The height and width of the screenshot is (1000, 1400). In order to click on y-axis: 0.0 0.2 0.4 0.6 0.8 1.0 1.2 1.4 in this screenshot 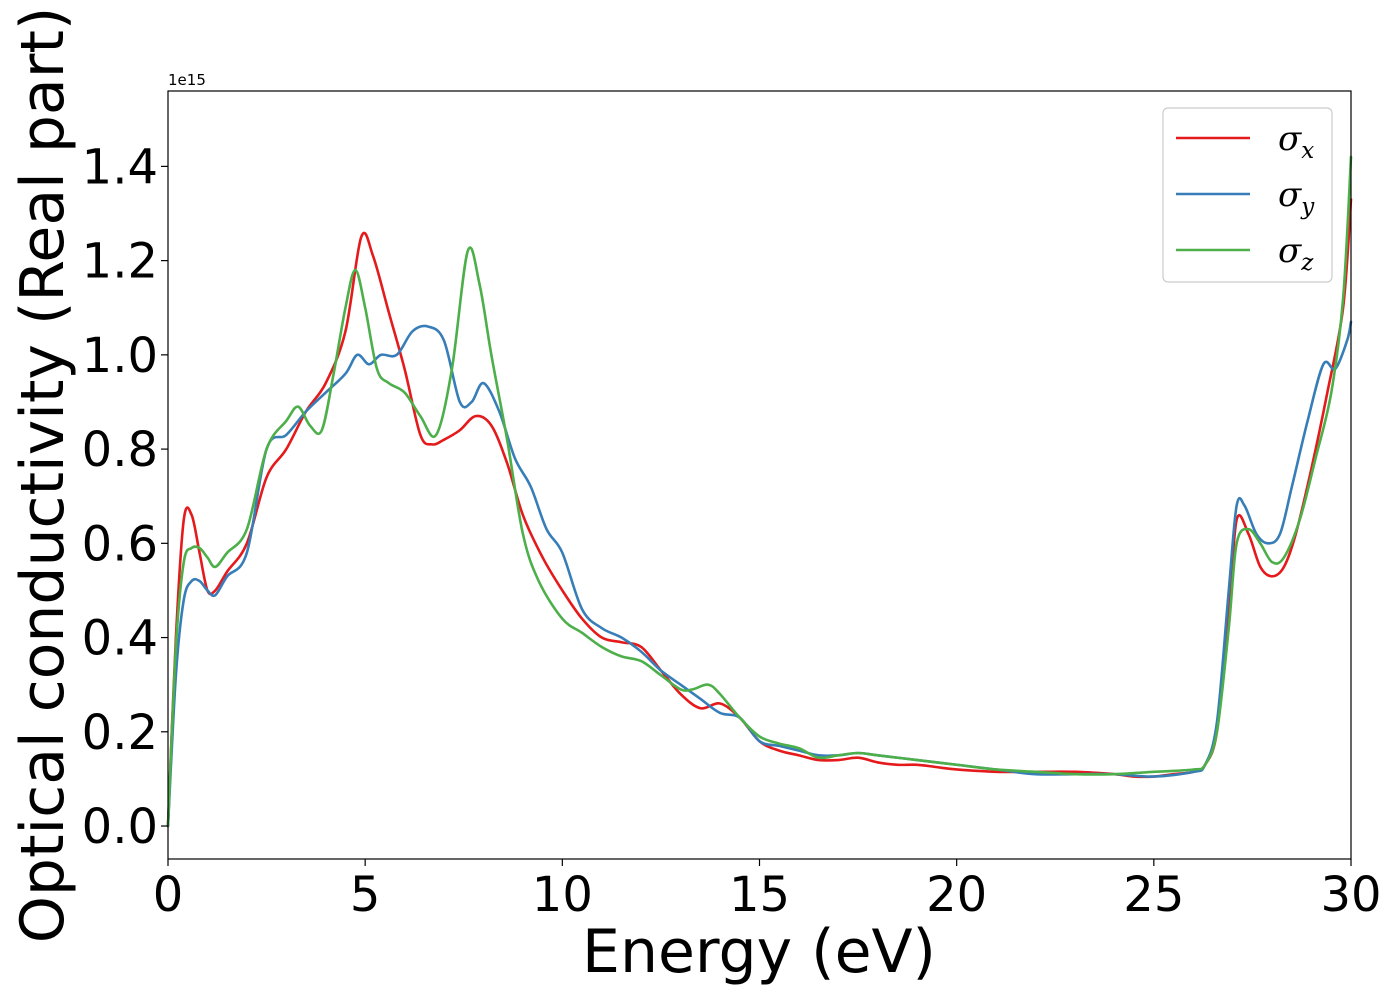, I will do `click(125, 497)`.